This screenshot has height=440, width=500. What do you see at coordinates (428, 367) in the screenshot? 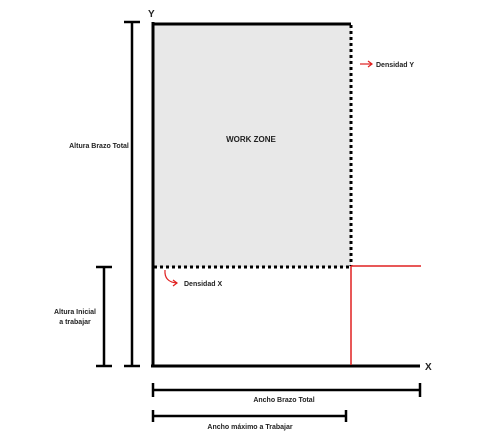
I see `x-axis-label: X` at bounding box center [428, 367].